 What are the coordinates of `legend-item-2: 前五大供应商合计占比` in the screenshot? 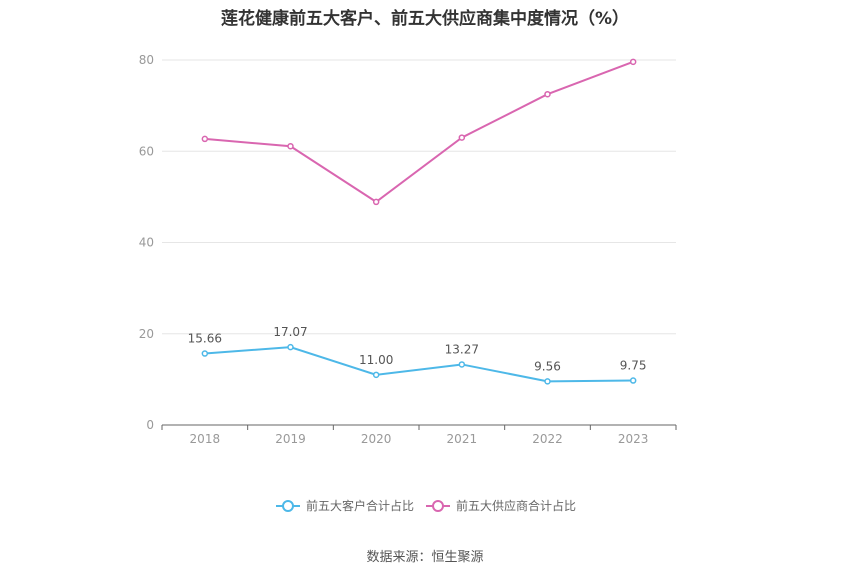 It's located at (501, 505).